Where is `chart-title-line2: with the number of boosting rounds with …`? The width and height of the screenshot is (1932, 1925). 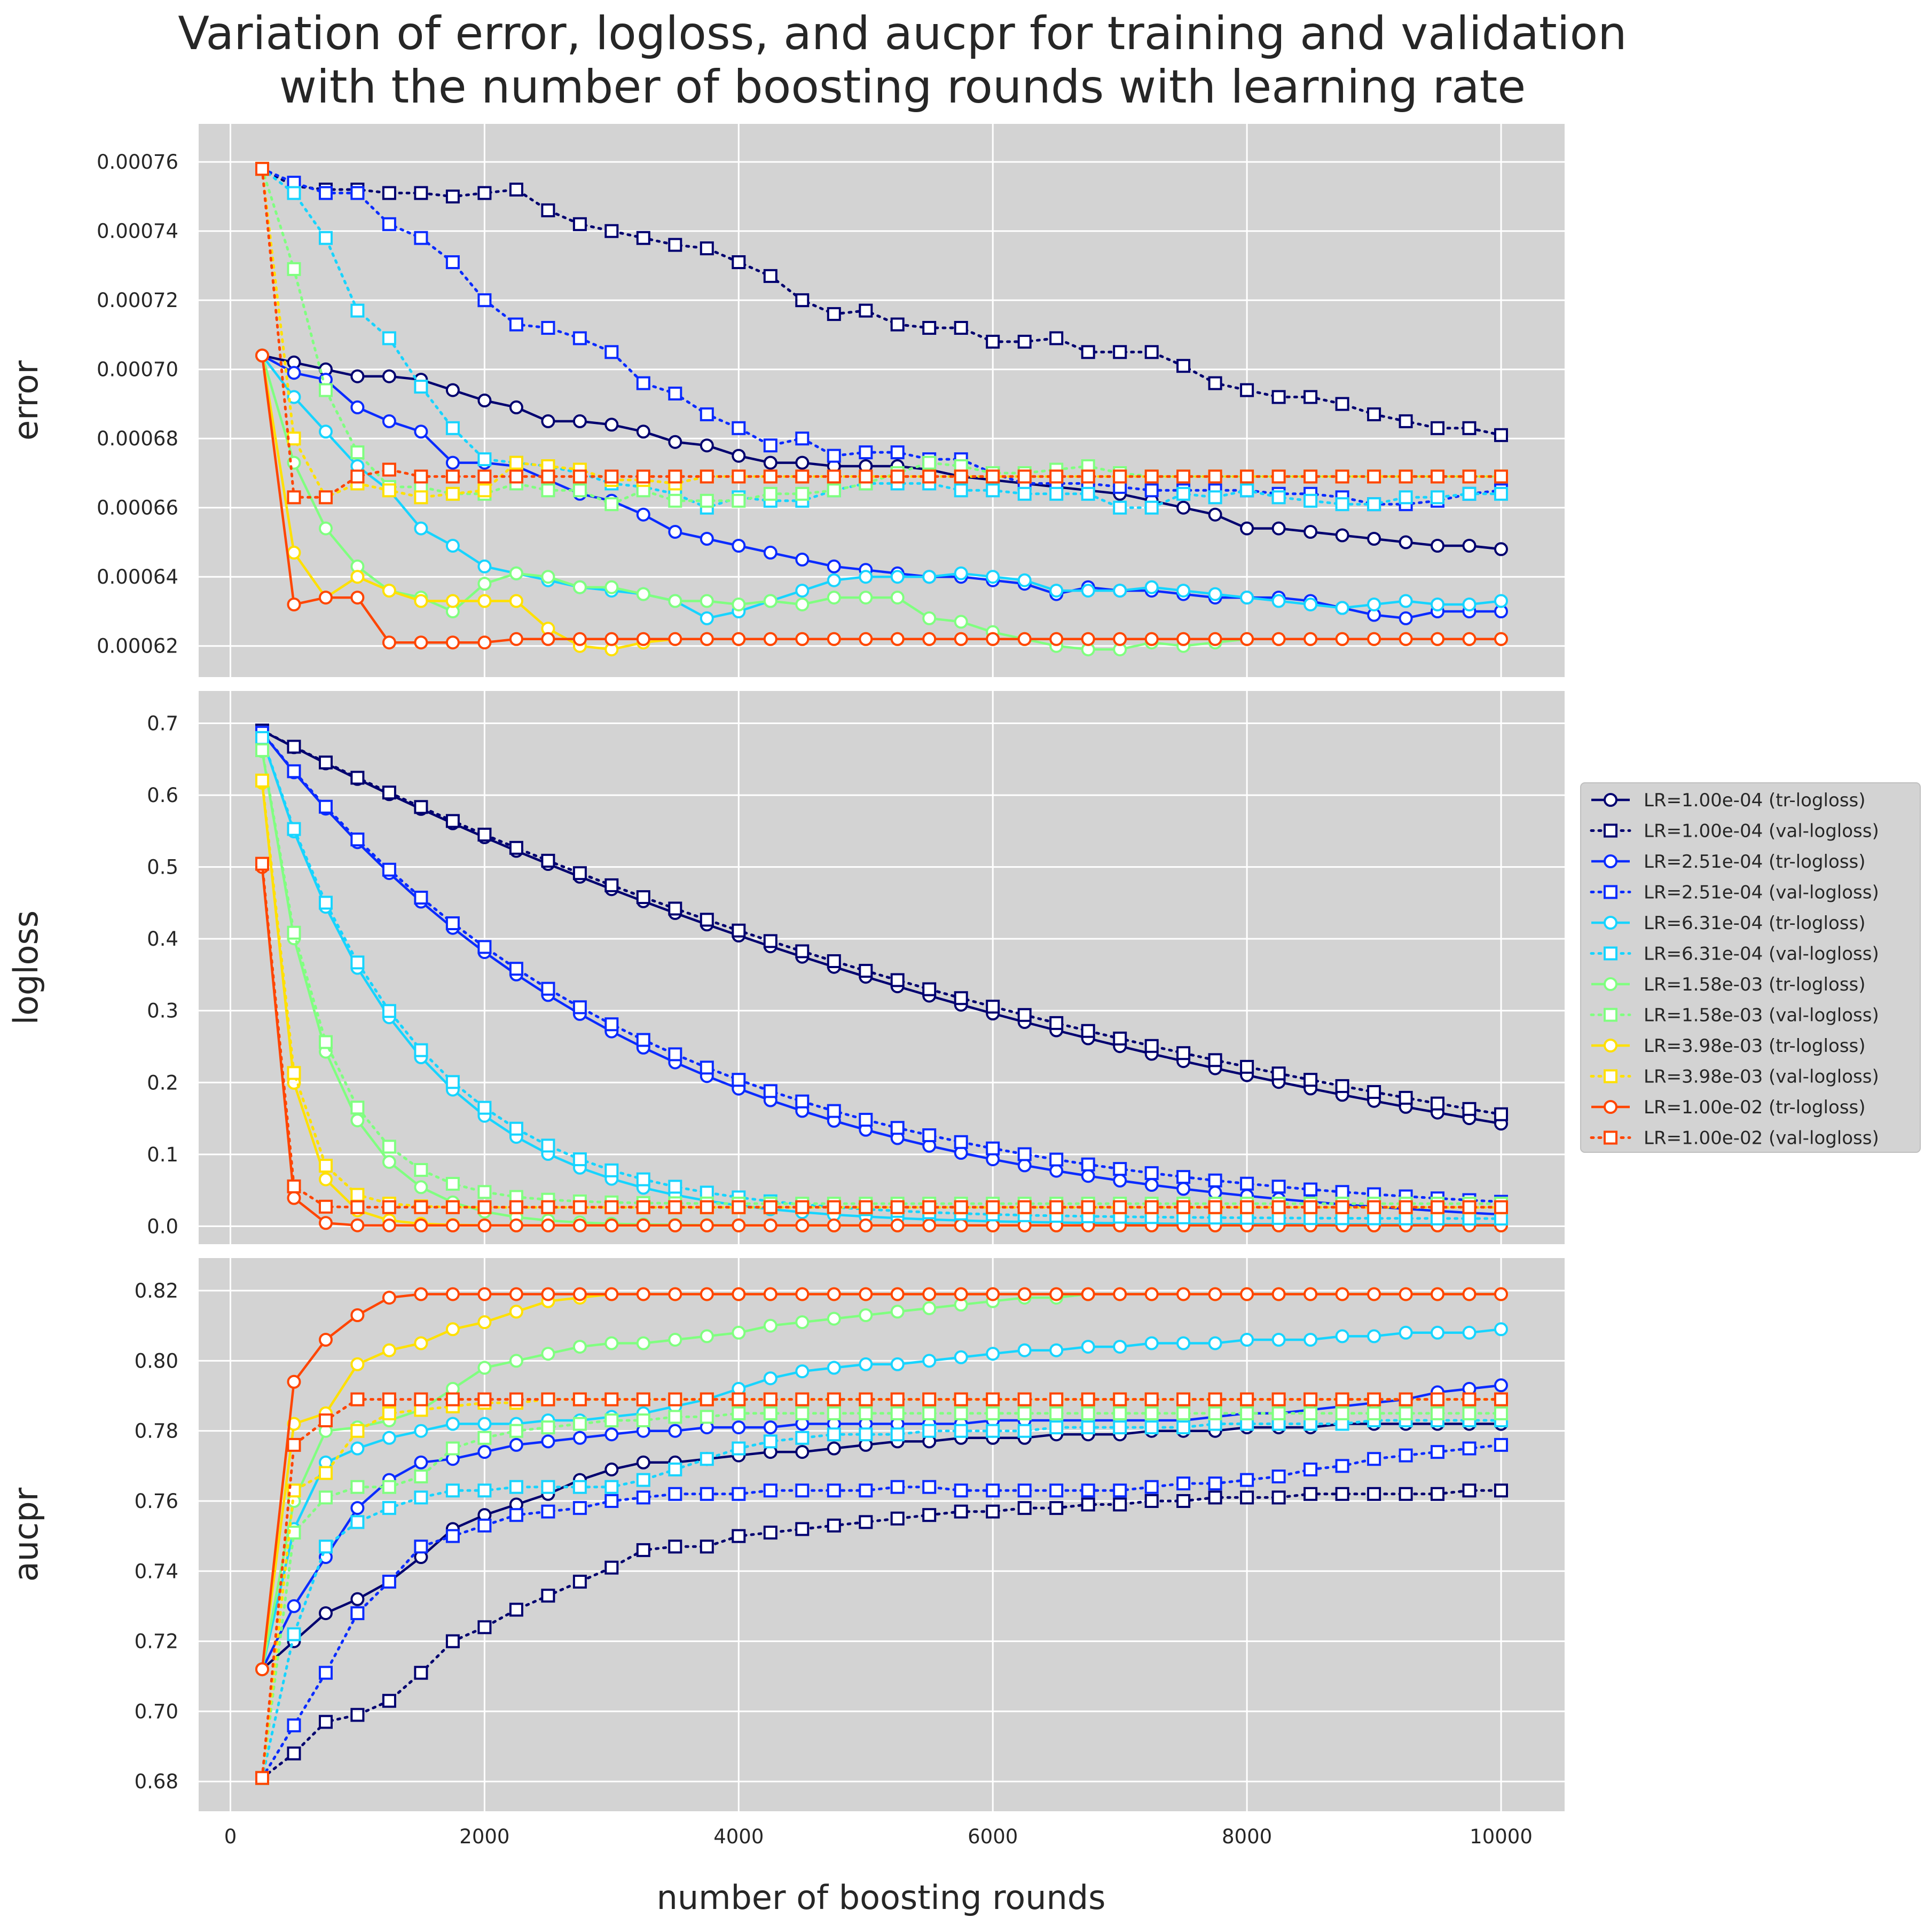 chart-title-line2: with the number of boosting rounds with … is located at coordinates (902, 87).